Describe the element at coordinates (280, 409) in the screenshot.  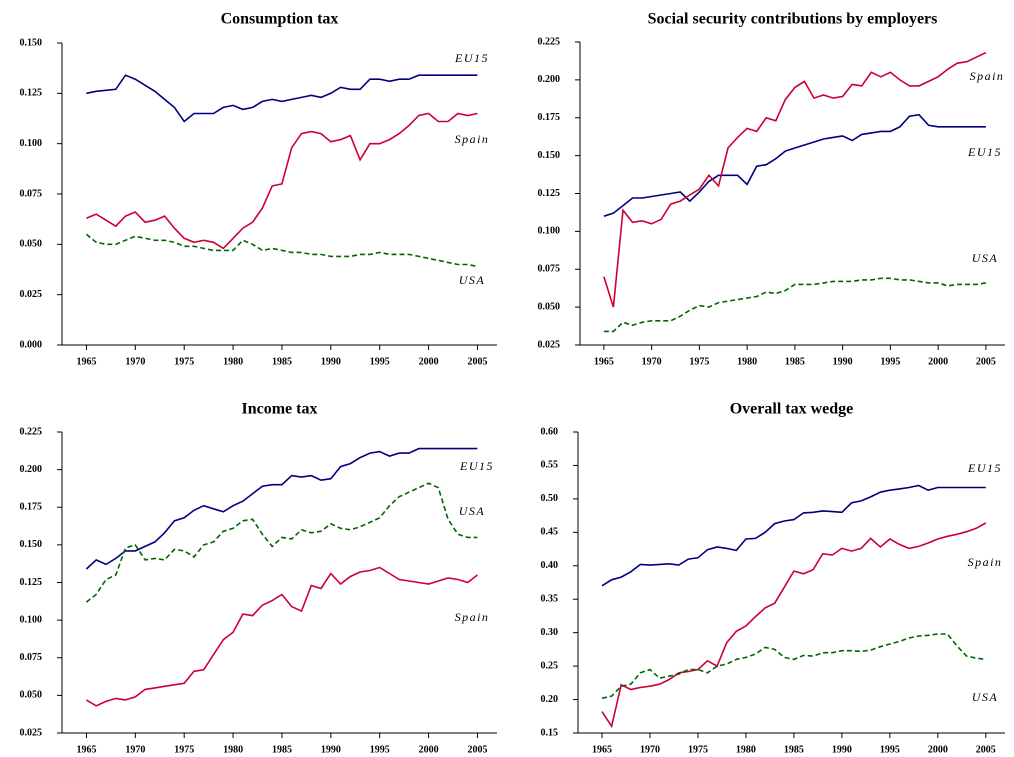
I see `chart-title: Income tax` at that location.